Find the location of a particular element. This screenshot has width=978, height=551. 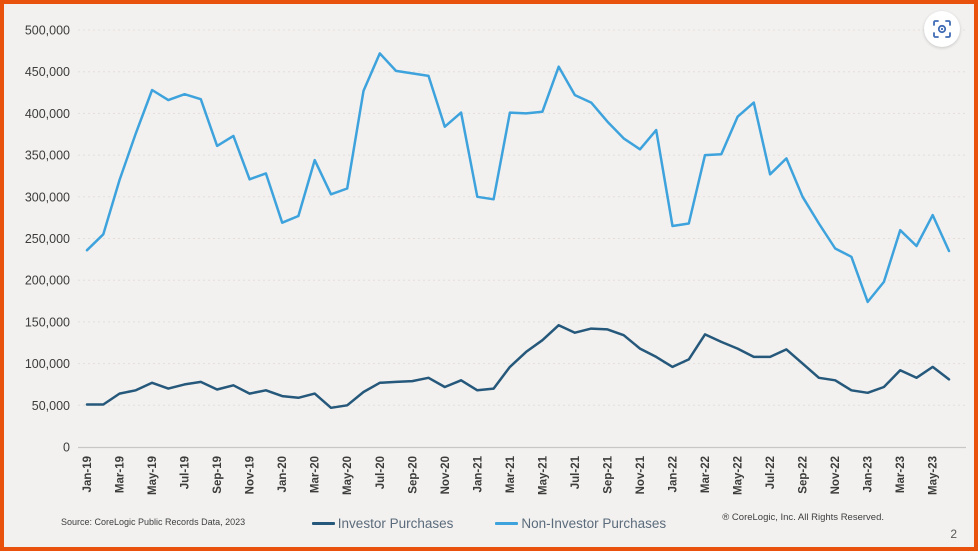

y-axis-tick-label: 0 is located at coordinates (66, 448).